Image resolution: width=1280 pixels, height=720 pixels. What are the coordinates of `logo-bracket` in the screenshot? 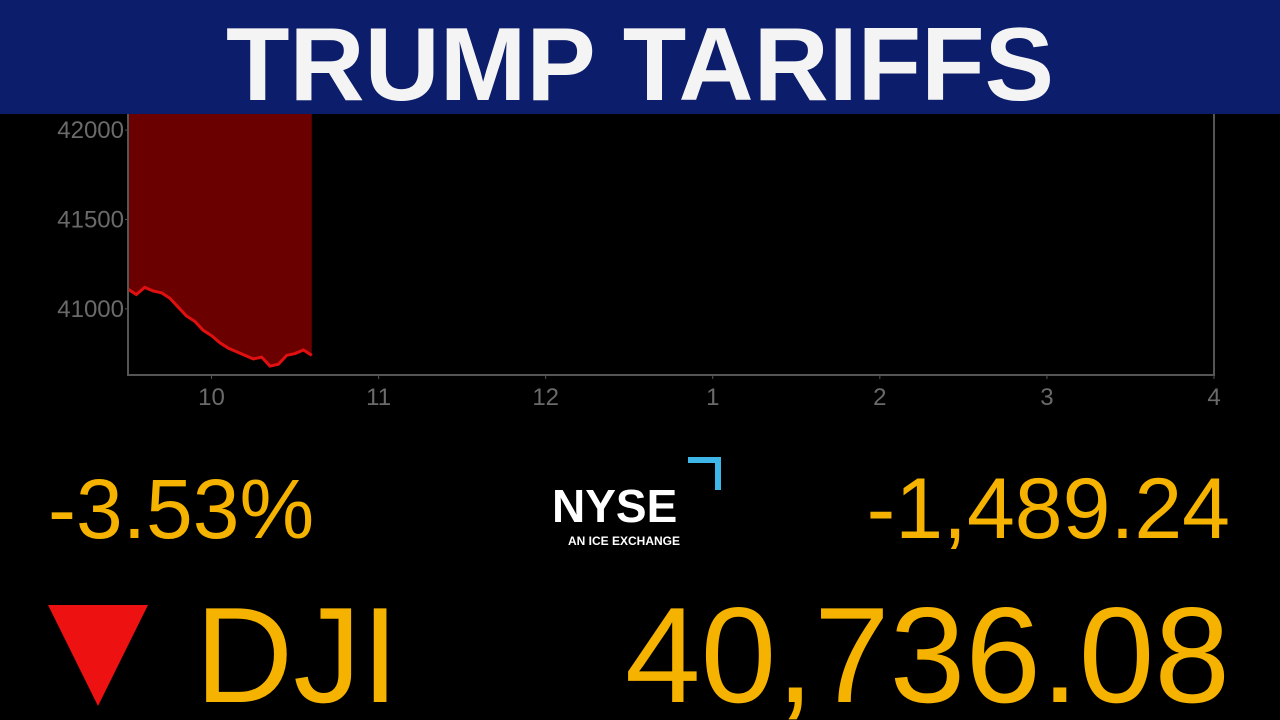 It's located at (704, 473).